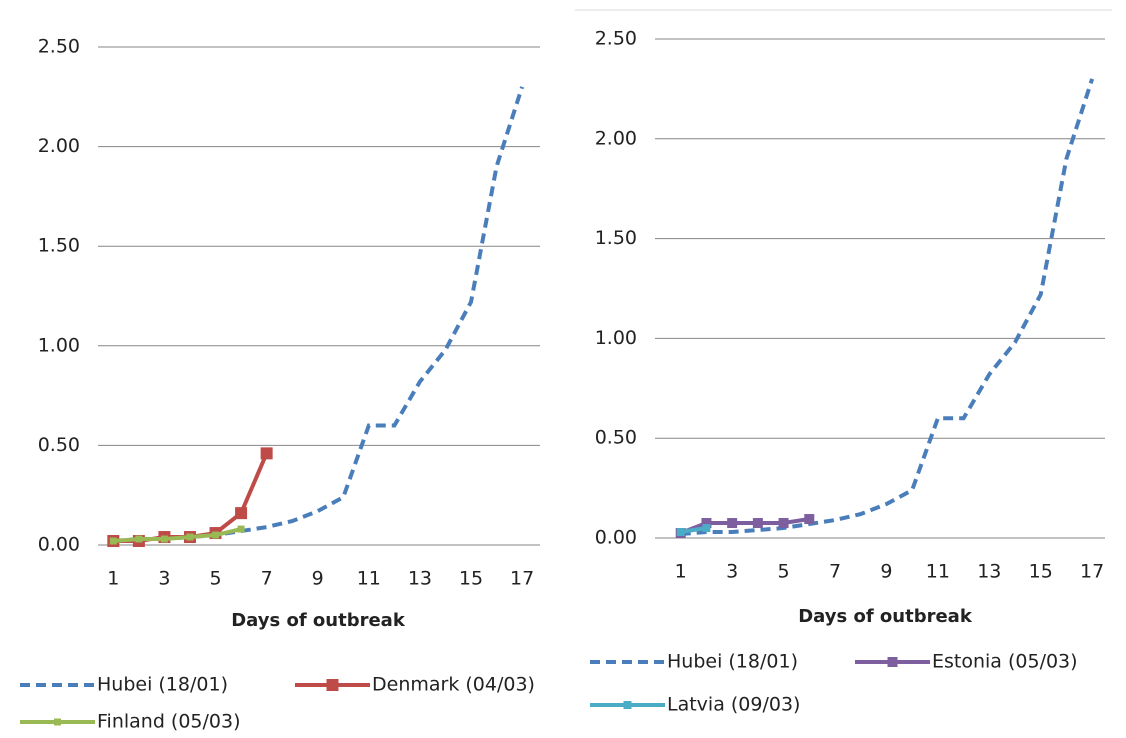 This screenshot has width=1126, height=738. Describe the element at coordinates (1005, 662) in the screenshot. I see `legend-label: Estonia (05/03)` at that location.